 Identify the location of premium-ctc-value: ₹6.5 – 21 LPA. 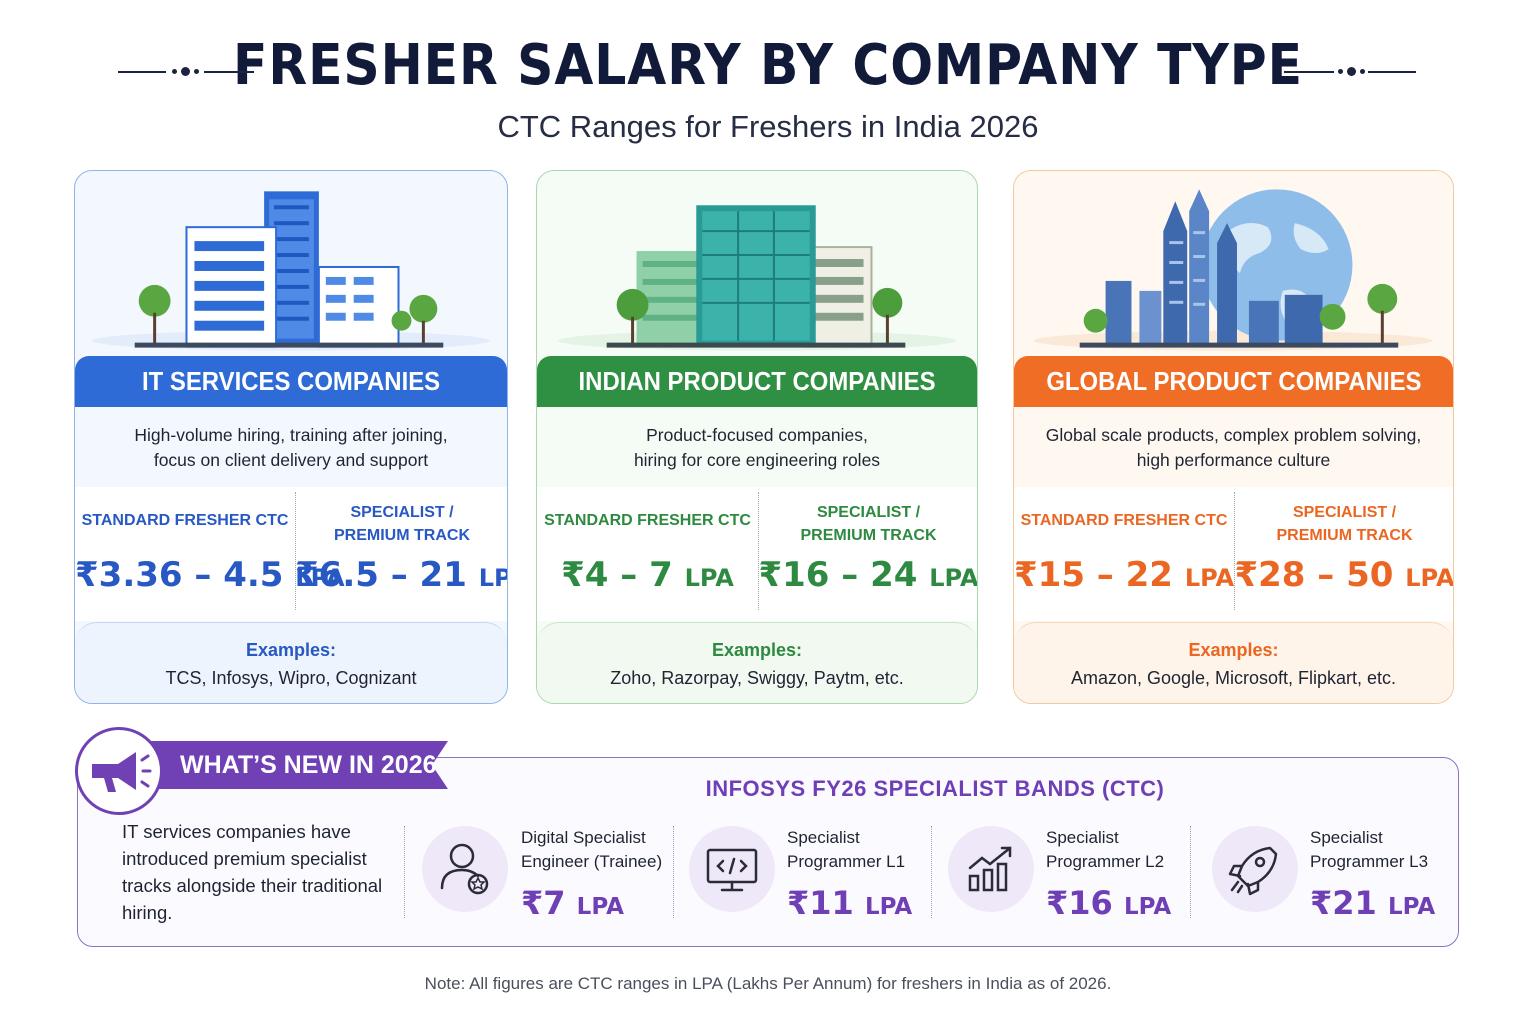
(401, 575).